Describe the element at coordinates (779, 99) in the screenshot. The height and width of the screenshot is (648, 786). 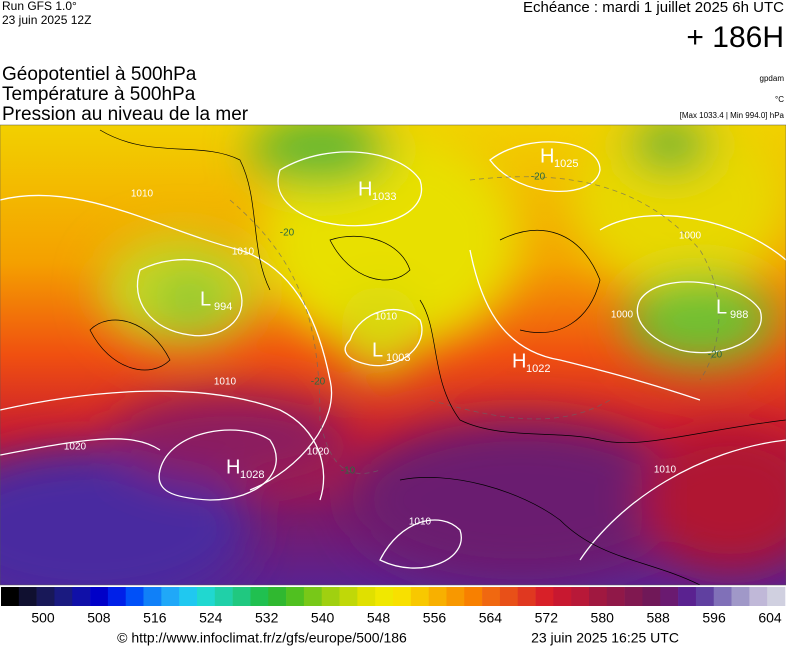
I see `unit: °C` at that location.